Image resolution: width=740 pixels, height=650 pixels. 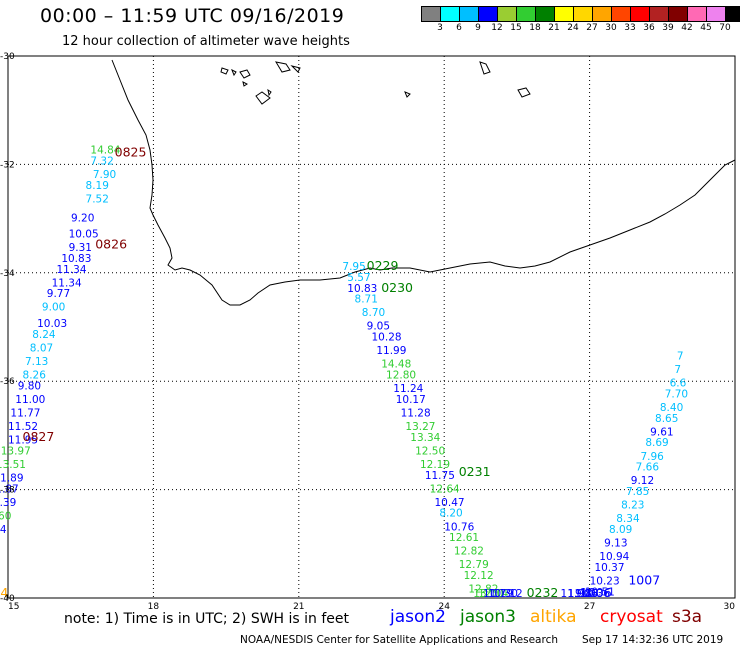 What do you see at coordinates (554, 28) in the screenshot?
I see `colorbar-tick-label: 21` at bounding box center [554, 28].